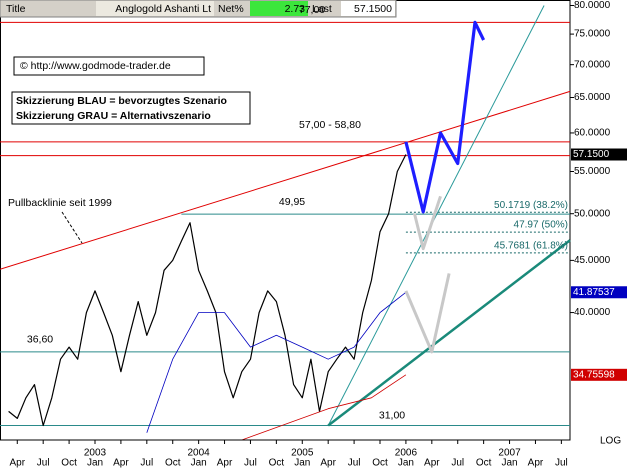  What do you see at coordinates (594, 374) in the screenshot?
I see `end-label: 34.75598` at bounding box center [594, 374].